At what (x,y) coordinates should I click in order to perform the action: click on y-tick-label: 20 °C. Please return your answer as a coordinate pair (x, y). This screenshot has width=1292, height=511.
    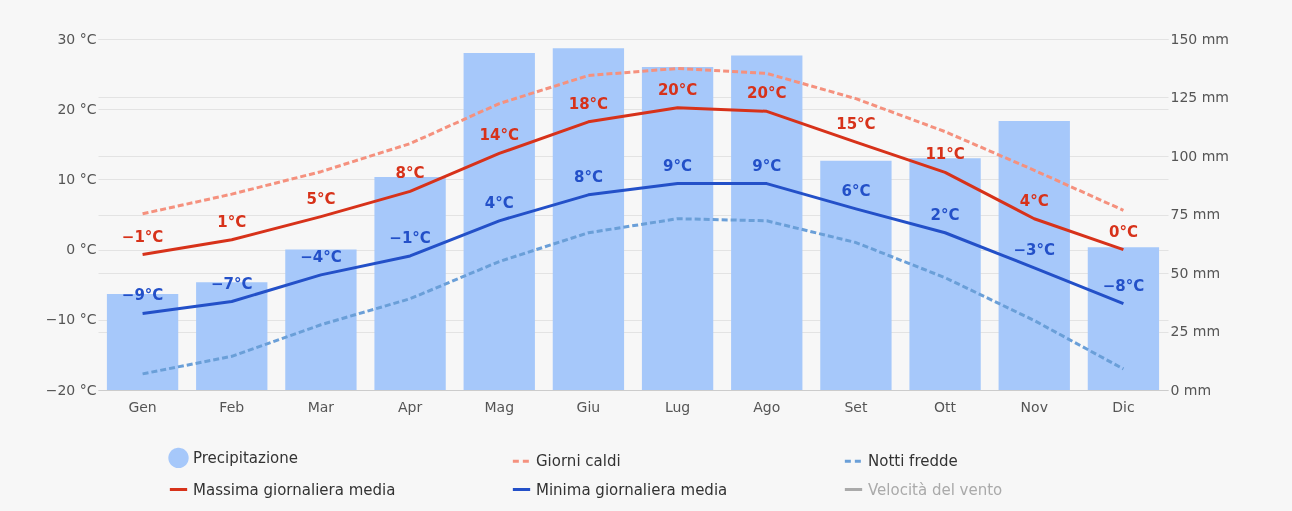
    Looking at the image, I should click on (77, 108).